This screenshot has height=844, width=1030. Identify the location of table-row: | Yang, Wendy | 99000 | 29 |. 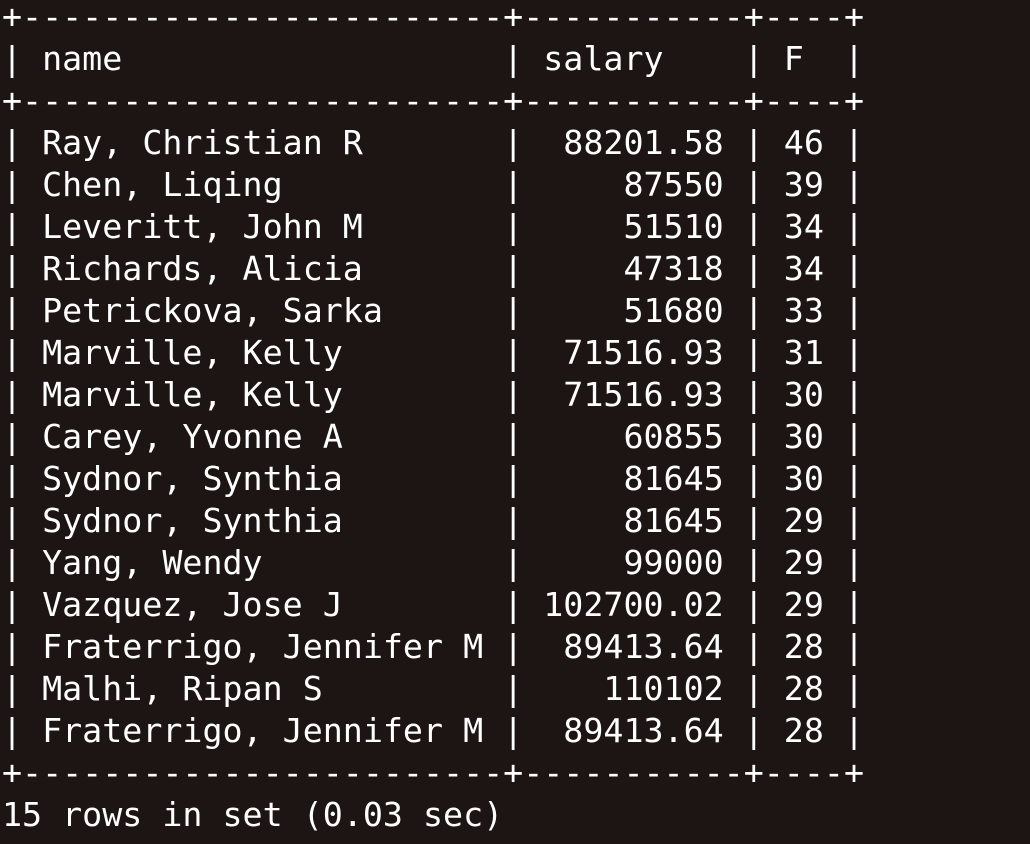
(433, 562).